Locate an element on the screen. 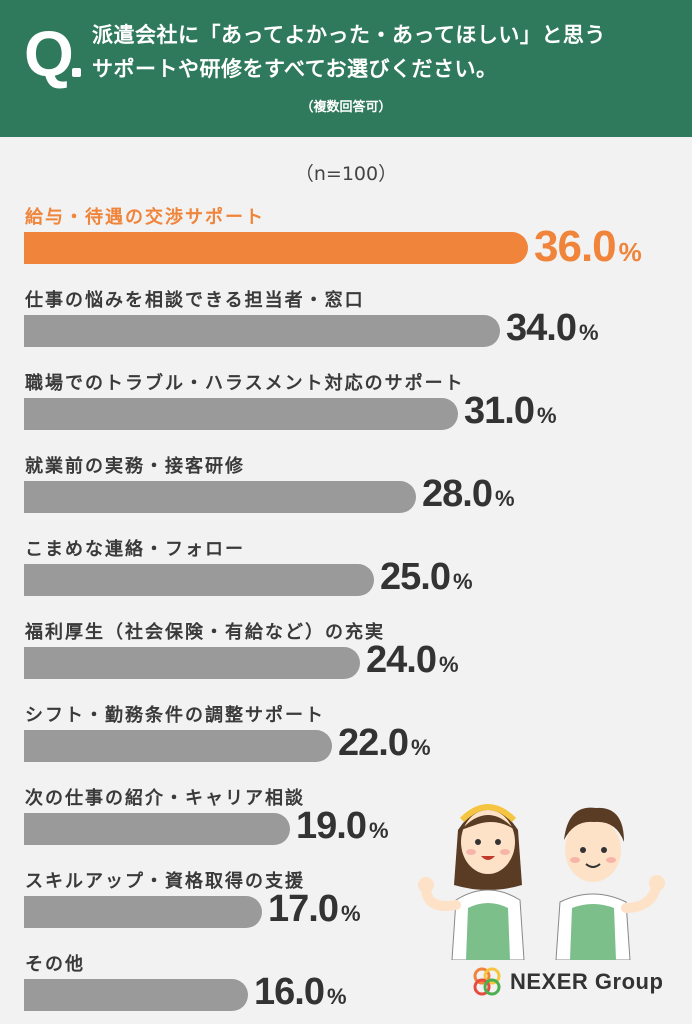 The width and height of the screenshot is (692, 1024). value-label: 31.0% is located at coordinates (510, 411).